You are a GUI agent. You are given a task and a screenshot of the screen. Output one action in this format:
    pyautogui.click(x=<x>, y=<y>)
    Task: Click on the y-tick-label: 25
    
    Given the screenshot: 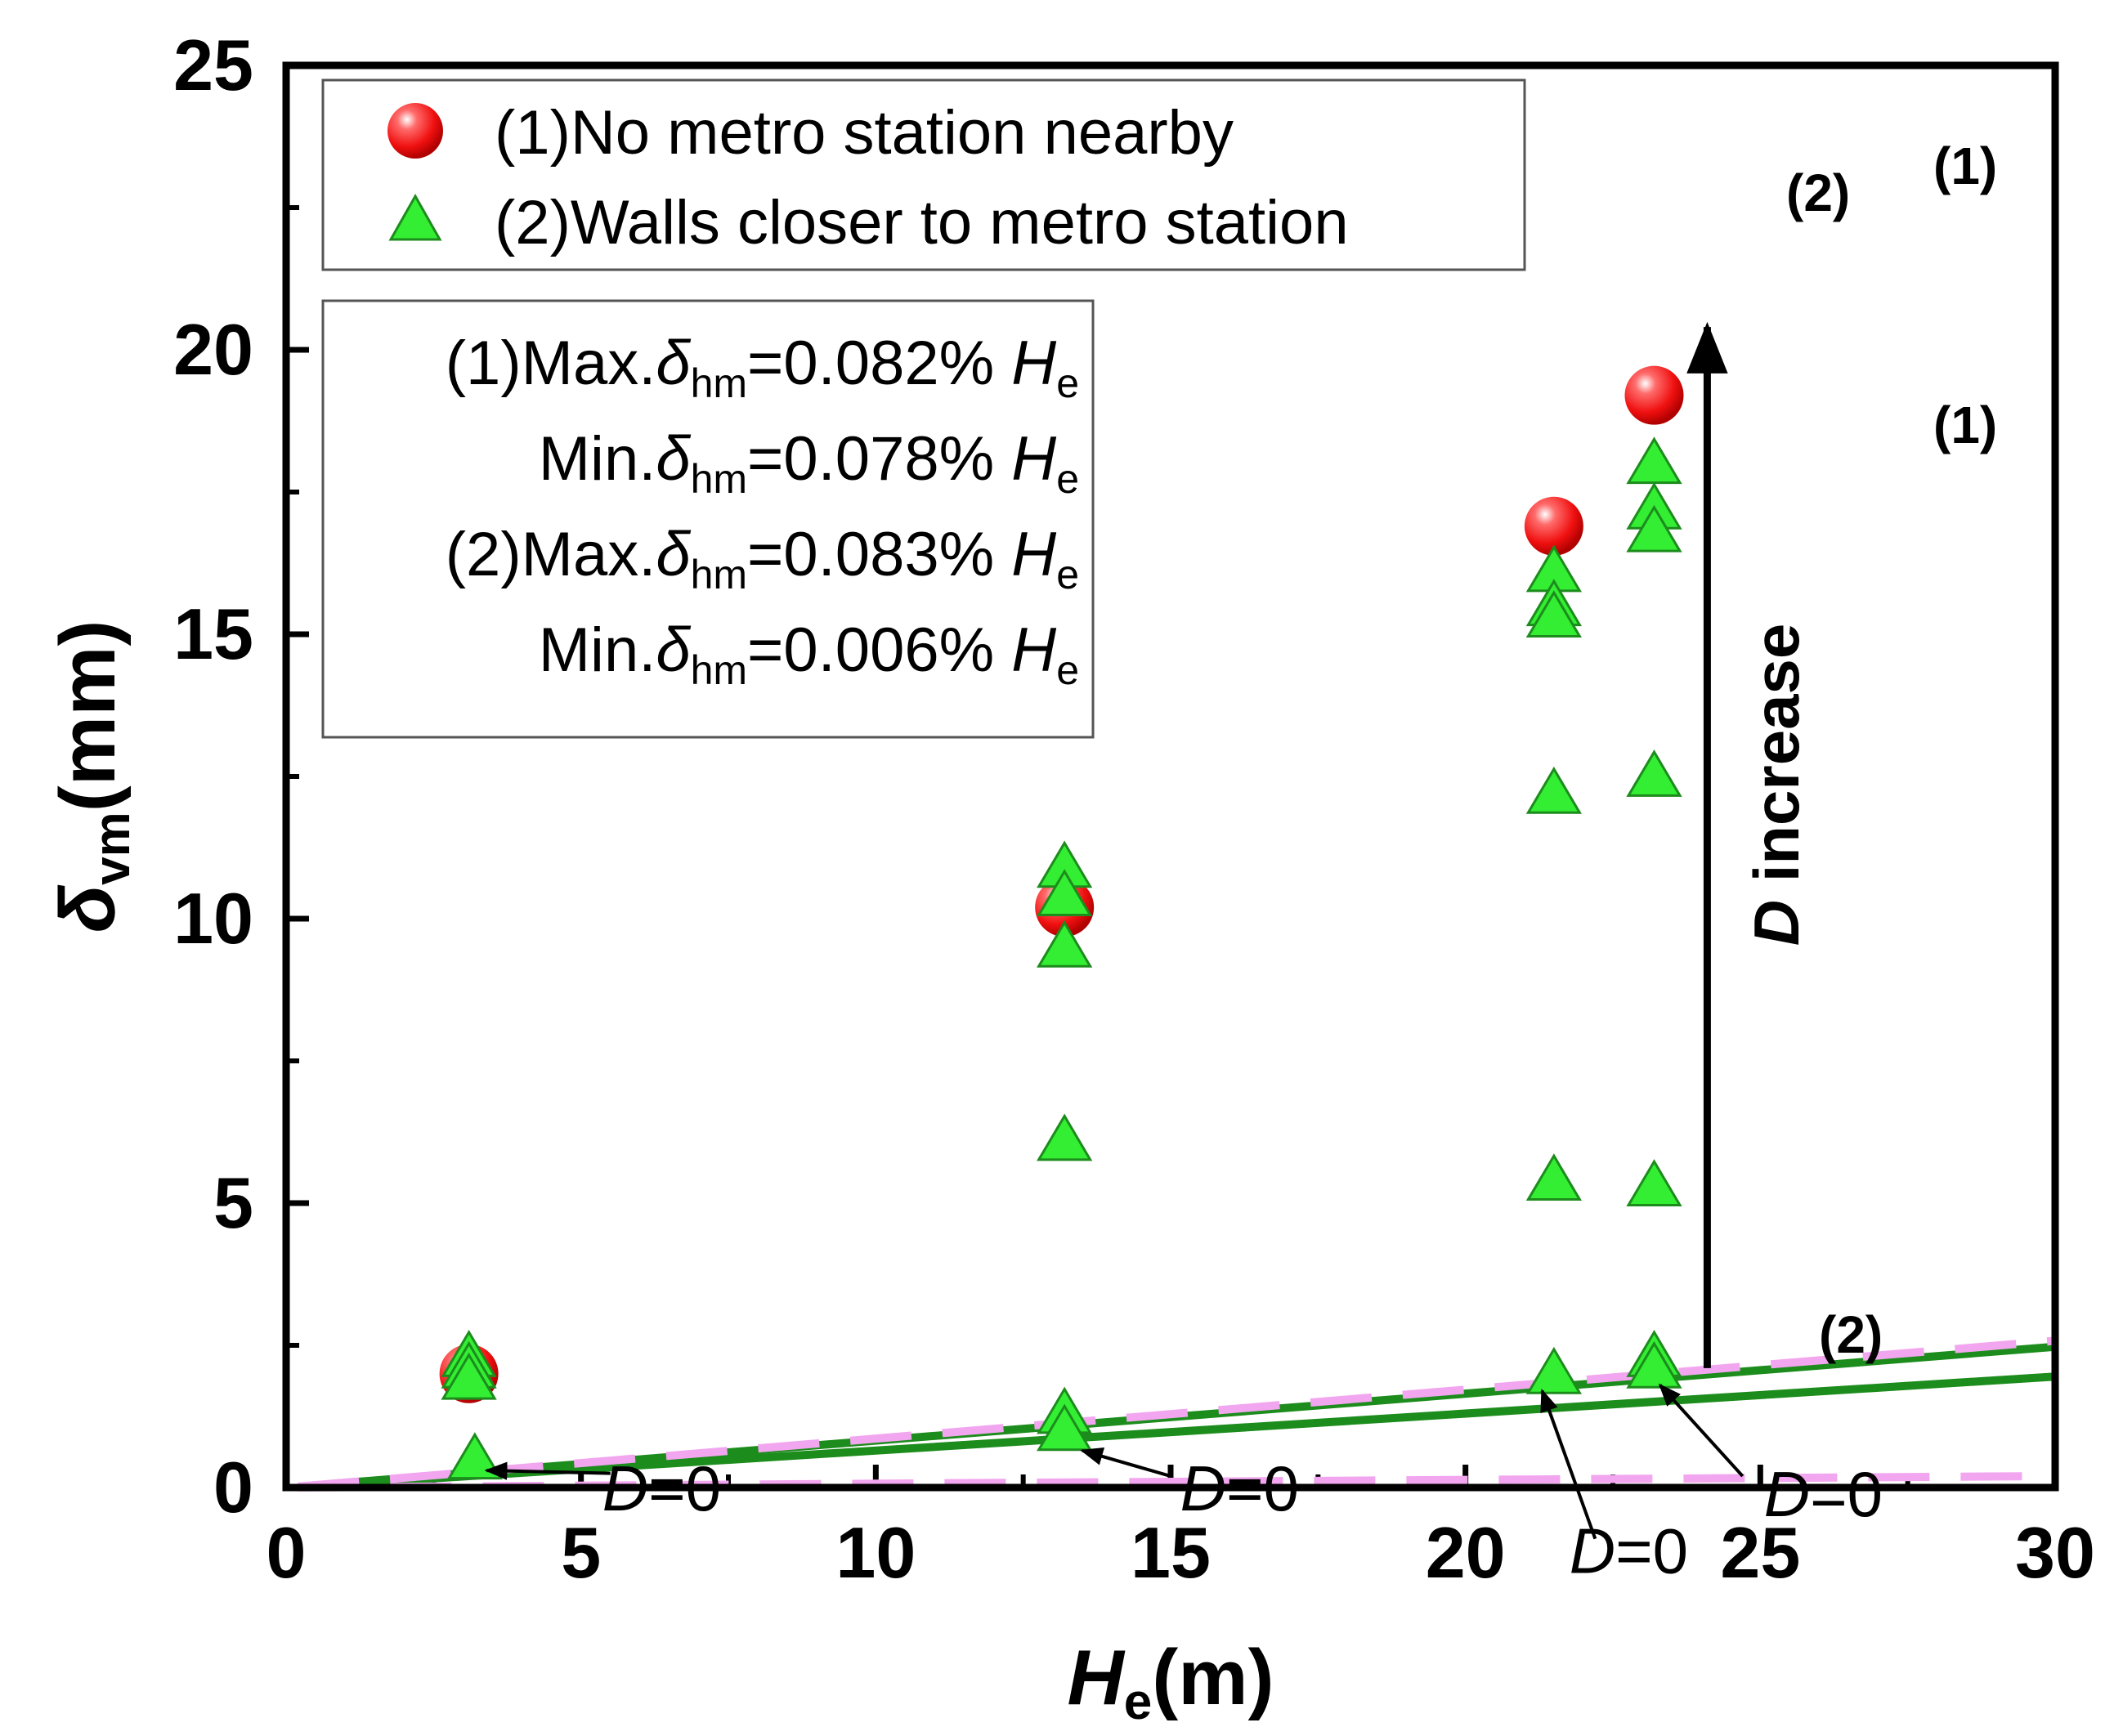 What is the action you would take?
    pyautogui.click(x=213, y=65)
    